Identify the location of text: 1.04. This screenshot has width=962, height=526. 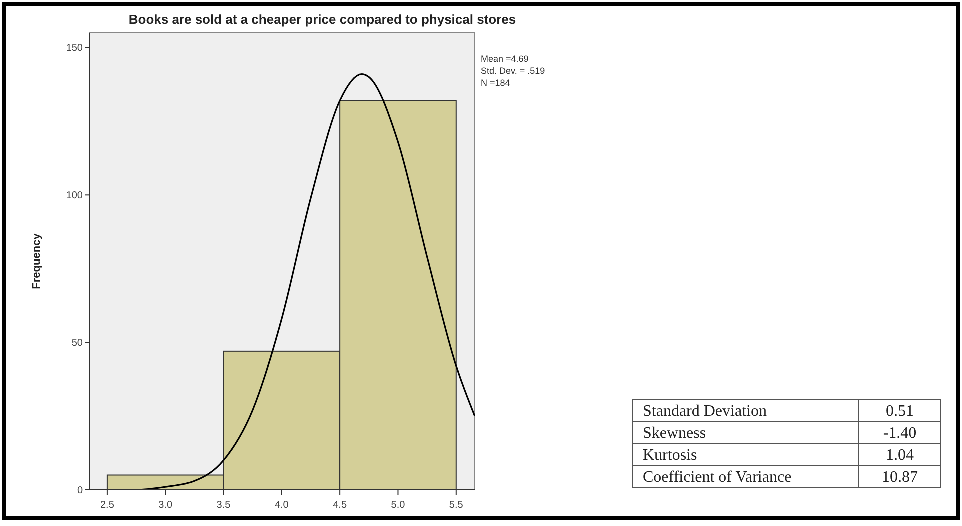
(900, 455).